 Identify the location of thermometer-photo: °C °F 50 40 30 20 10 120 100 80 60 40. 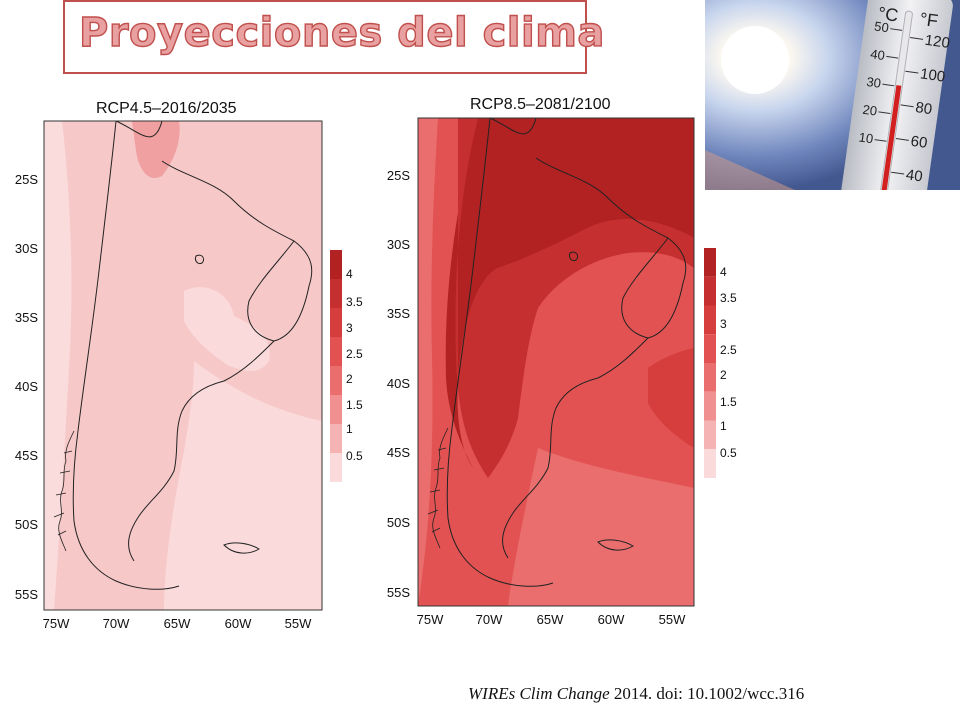
(832, 95).